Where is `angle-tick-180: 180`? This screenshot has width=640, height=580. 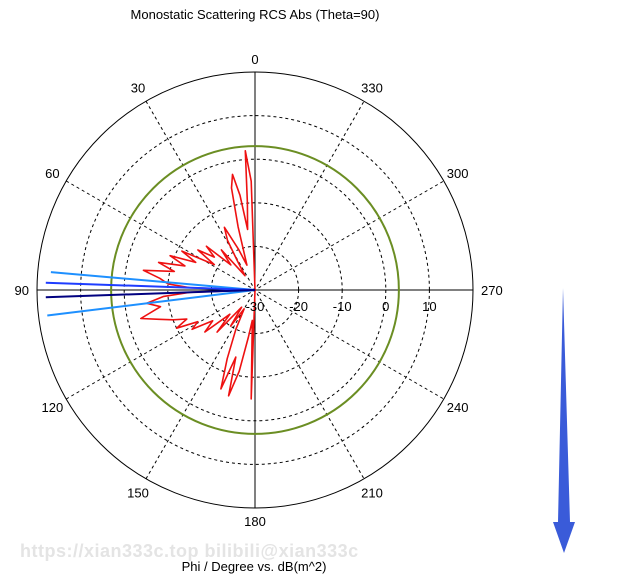
angle-tick-180: 180 is located at coordinates (255, 521).